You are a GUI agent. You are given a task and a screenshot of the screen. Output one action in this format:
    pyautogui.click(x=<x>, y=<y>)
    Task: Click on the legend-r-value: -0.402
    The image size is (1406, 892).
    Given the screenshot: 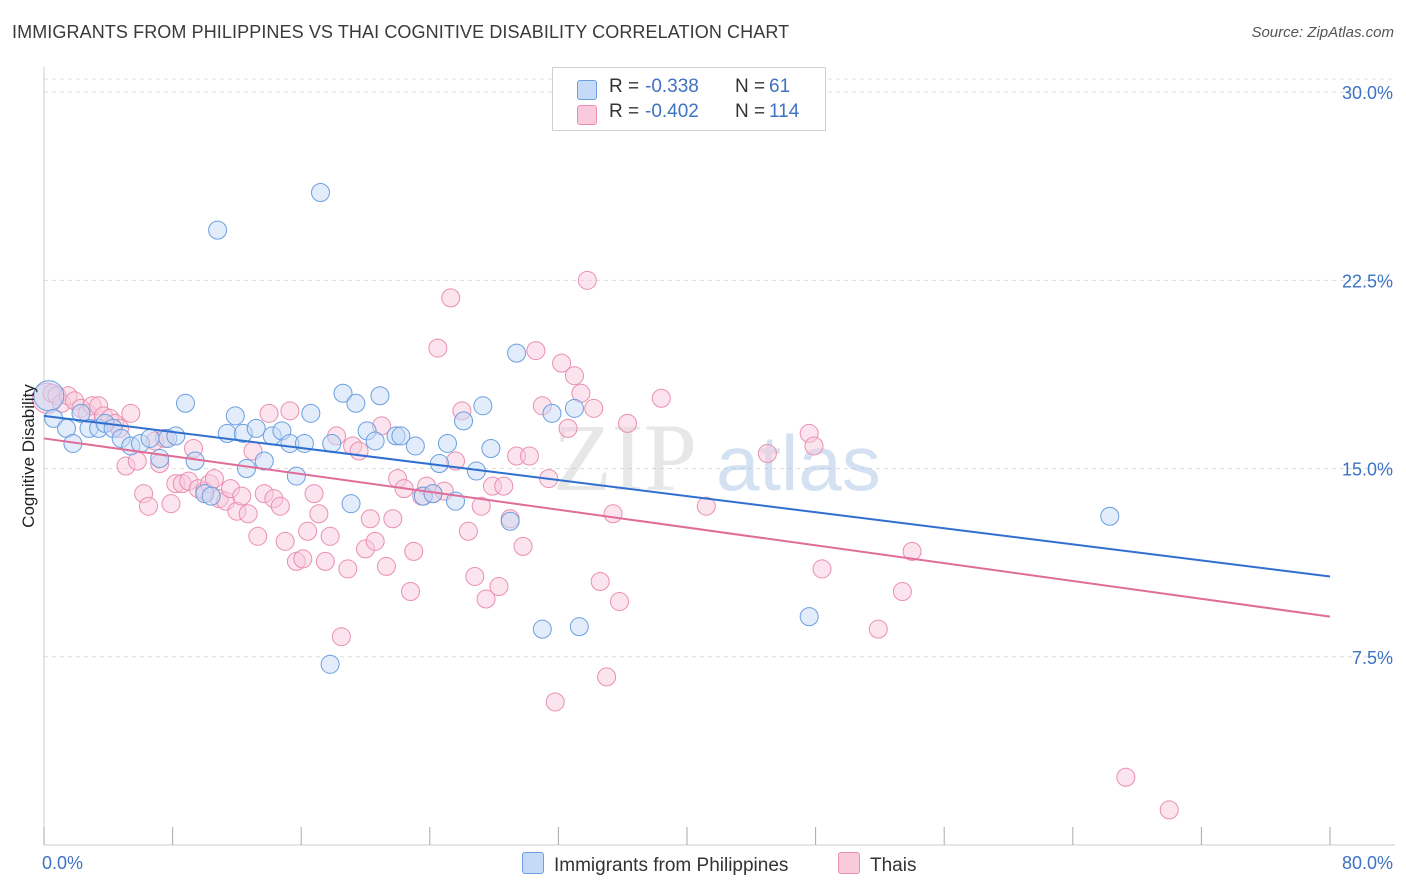 What is the action you would take?
    pyautogui.click(x=672, y=111)
    